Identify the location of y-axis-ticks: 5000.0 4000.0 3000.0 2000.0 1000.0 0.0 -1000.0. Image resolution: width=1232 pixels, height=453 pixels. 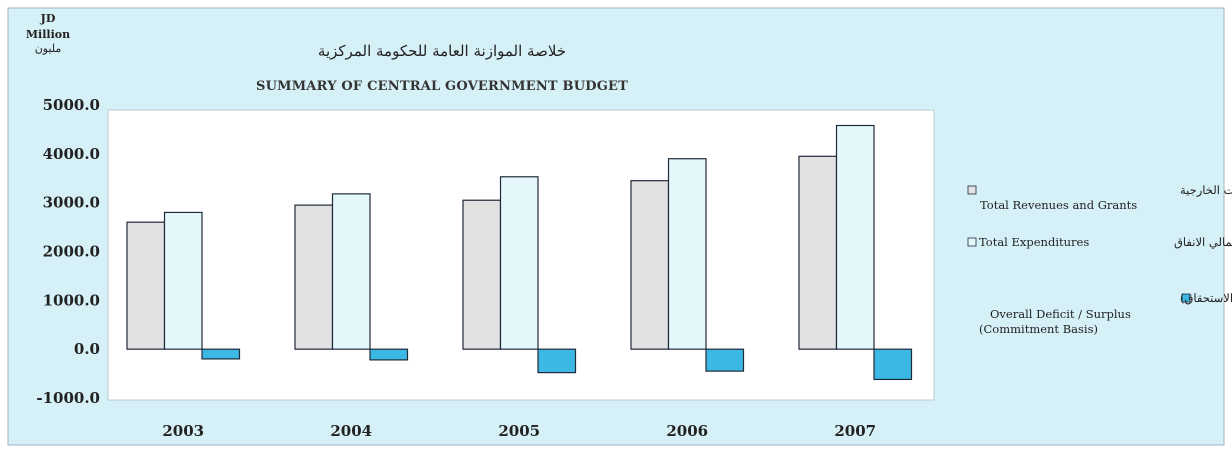
(68, 251).